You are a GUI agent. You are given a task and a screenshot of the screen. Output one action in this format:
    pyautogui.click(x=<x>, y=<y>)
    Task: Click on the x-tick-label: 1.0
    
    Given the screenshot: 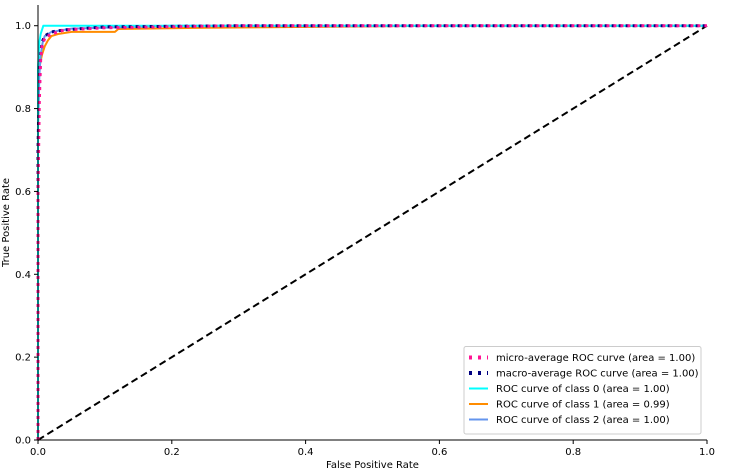 What is the action you would take?
    pyautogui.click(x=707, y=452)
    